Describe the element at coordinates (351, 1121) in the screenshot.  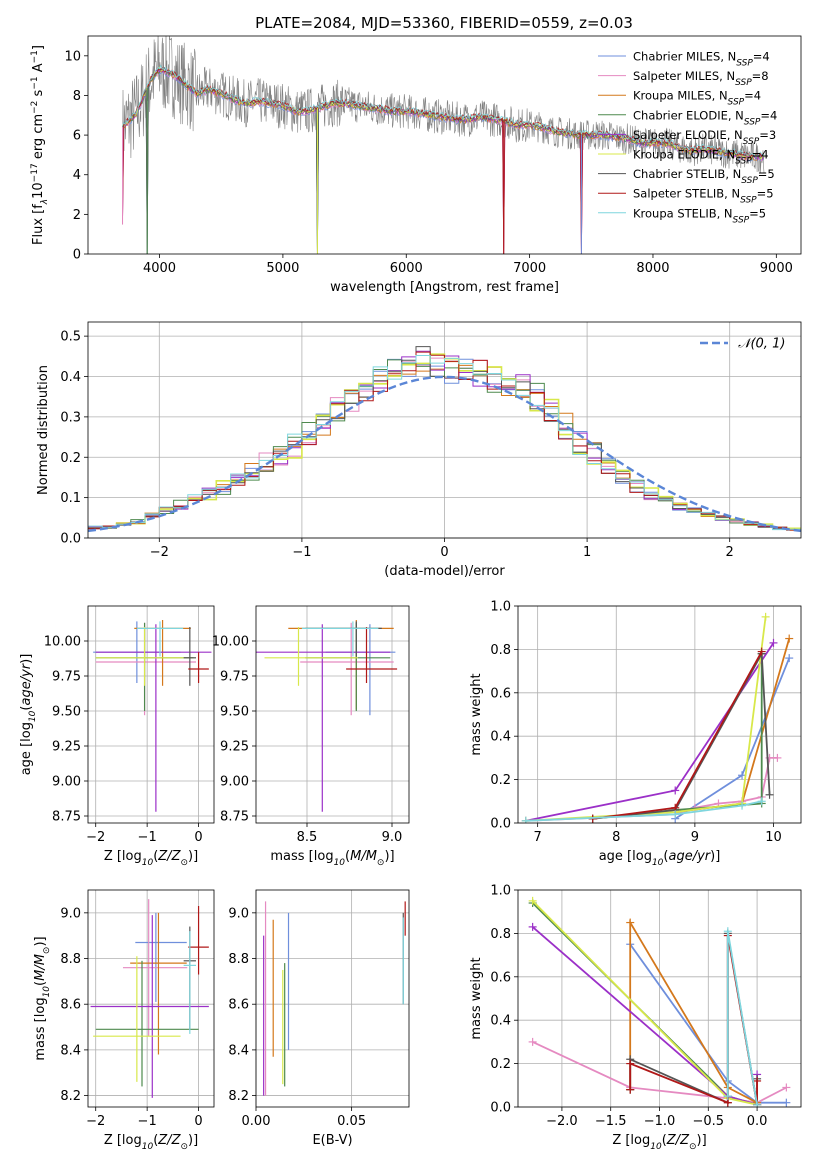
I see `x-tick-label: 0.05` at that location.